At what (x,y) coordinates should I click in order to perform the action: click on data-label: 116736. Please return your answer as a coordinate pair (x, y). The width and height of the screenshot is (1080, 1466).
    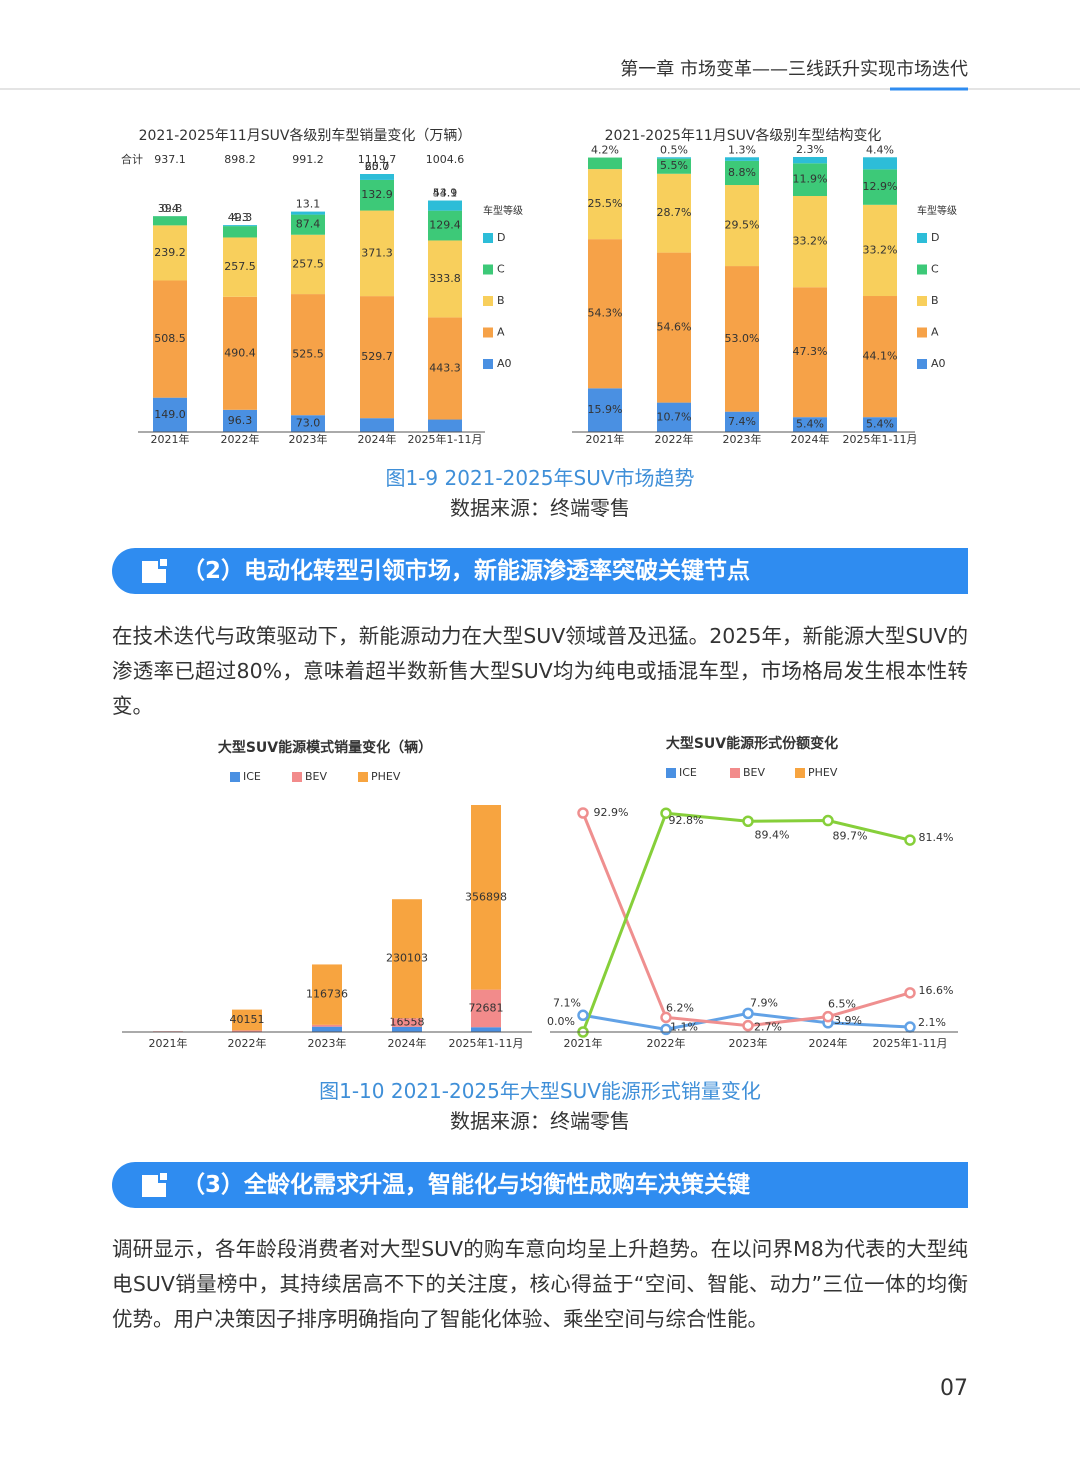
    Looking at the image, I should click on (327, 994).